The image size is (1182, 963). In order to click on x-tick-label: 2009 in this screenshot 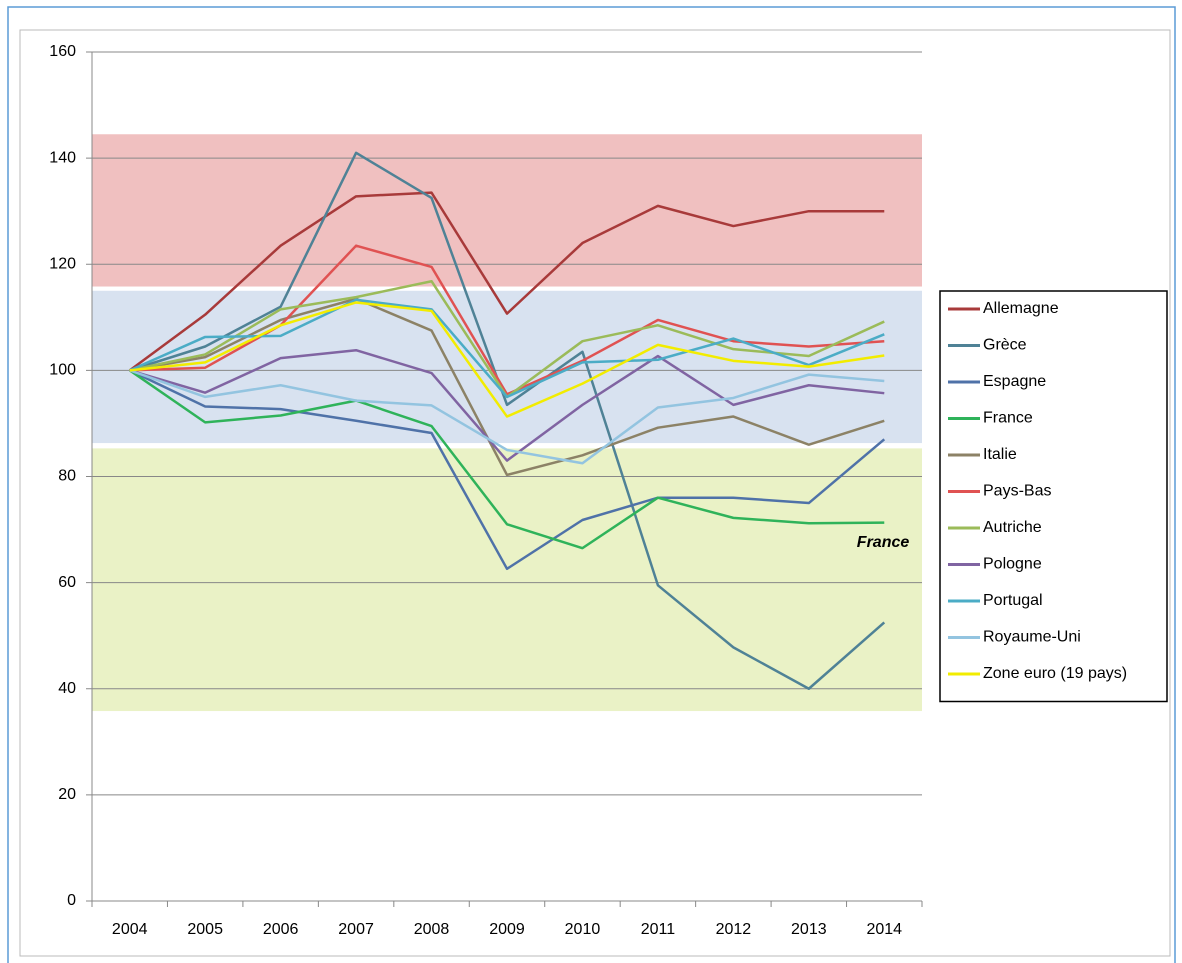, I will do `click(507, 929)`.